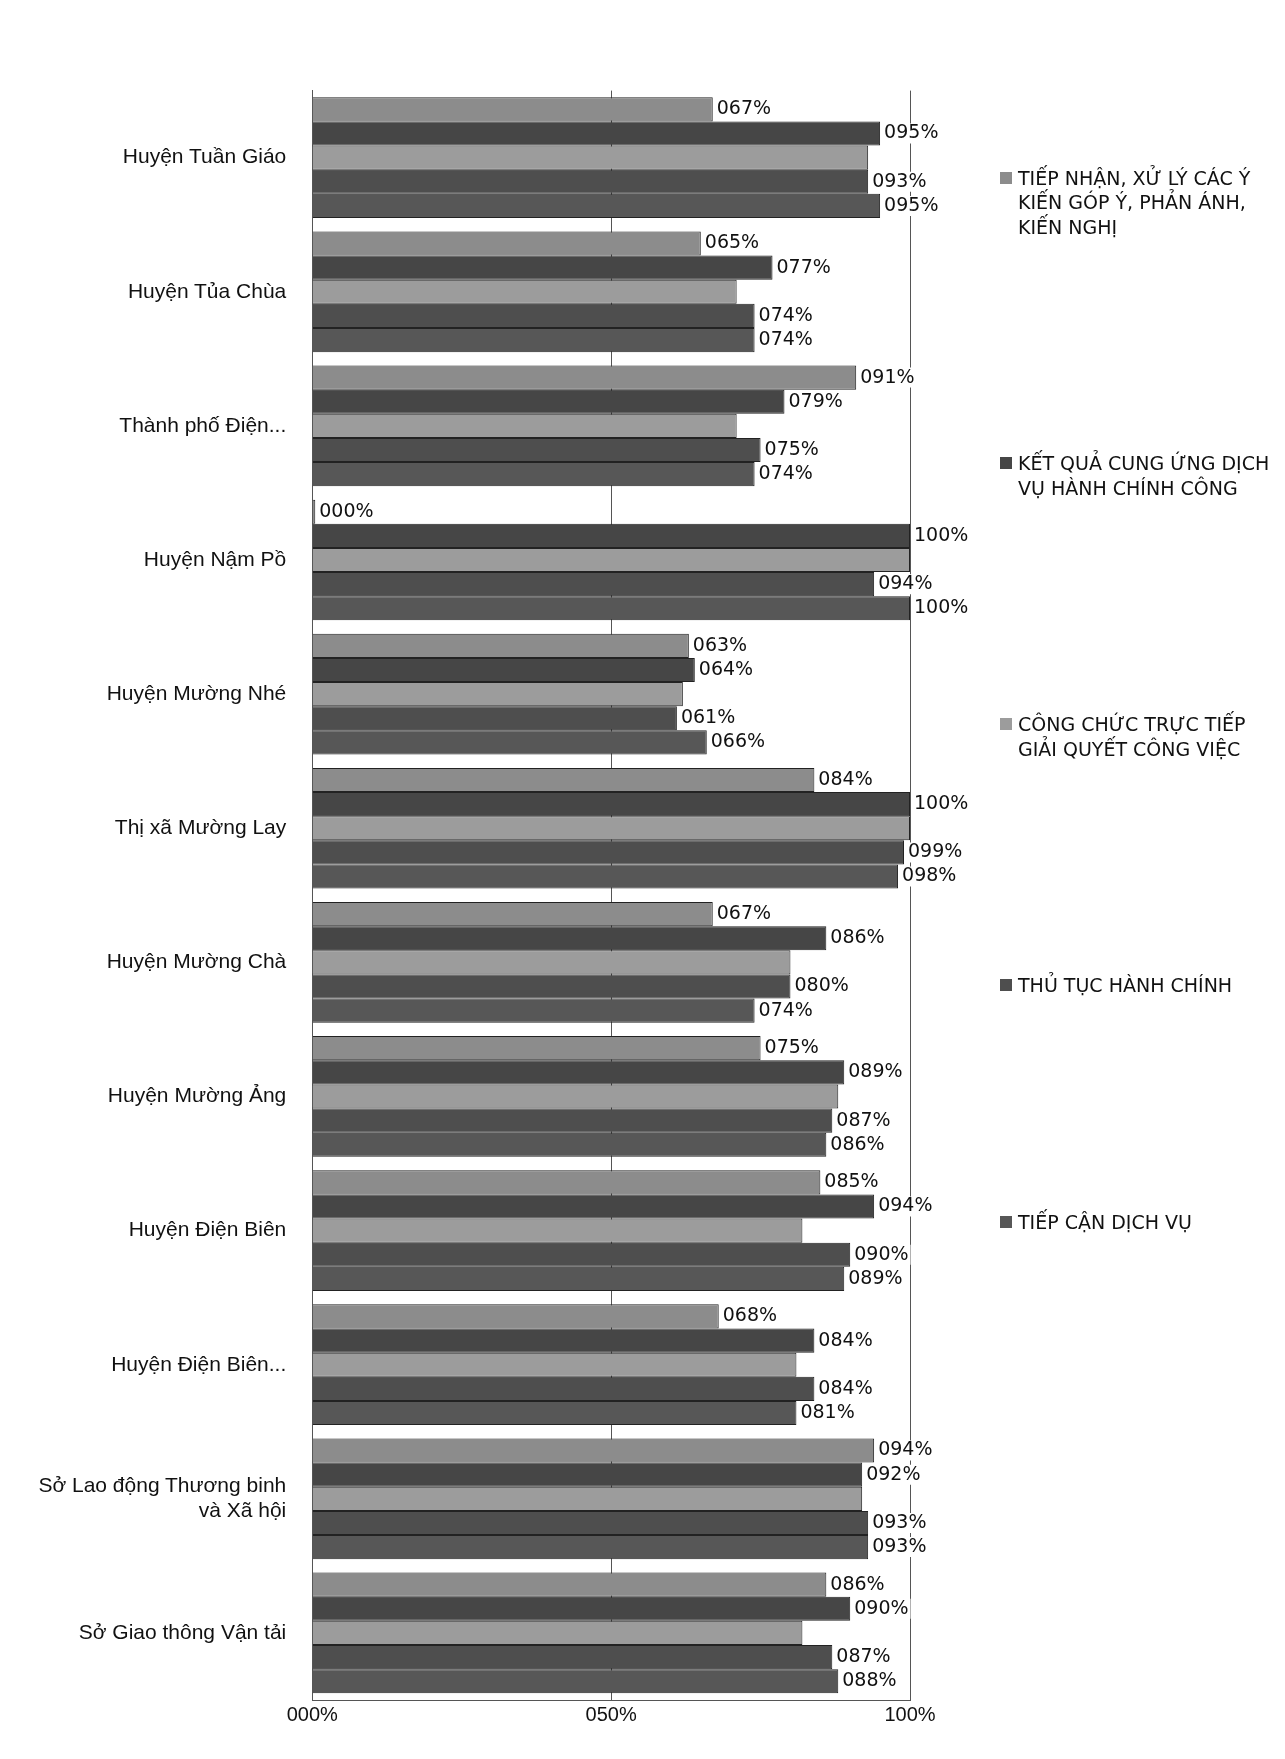 This screenshot has width=1285, height=1759. I want to click on data-label: 081%, so click(827, 1410).